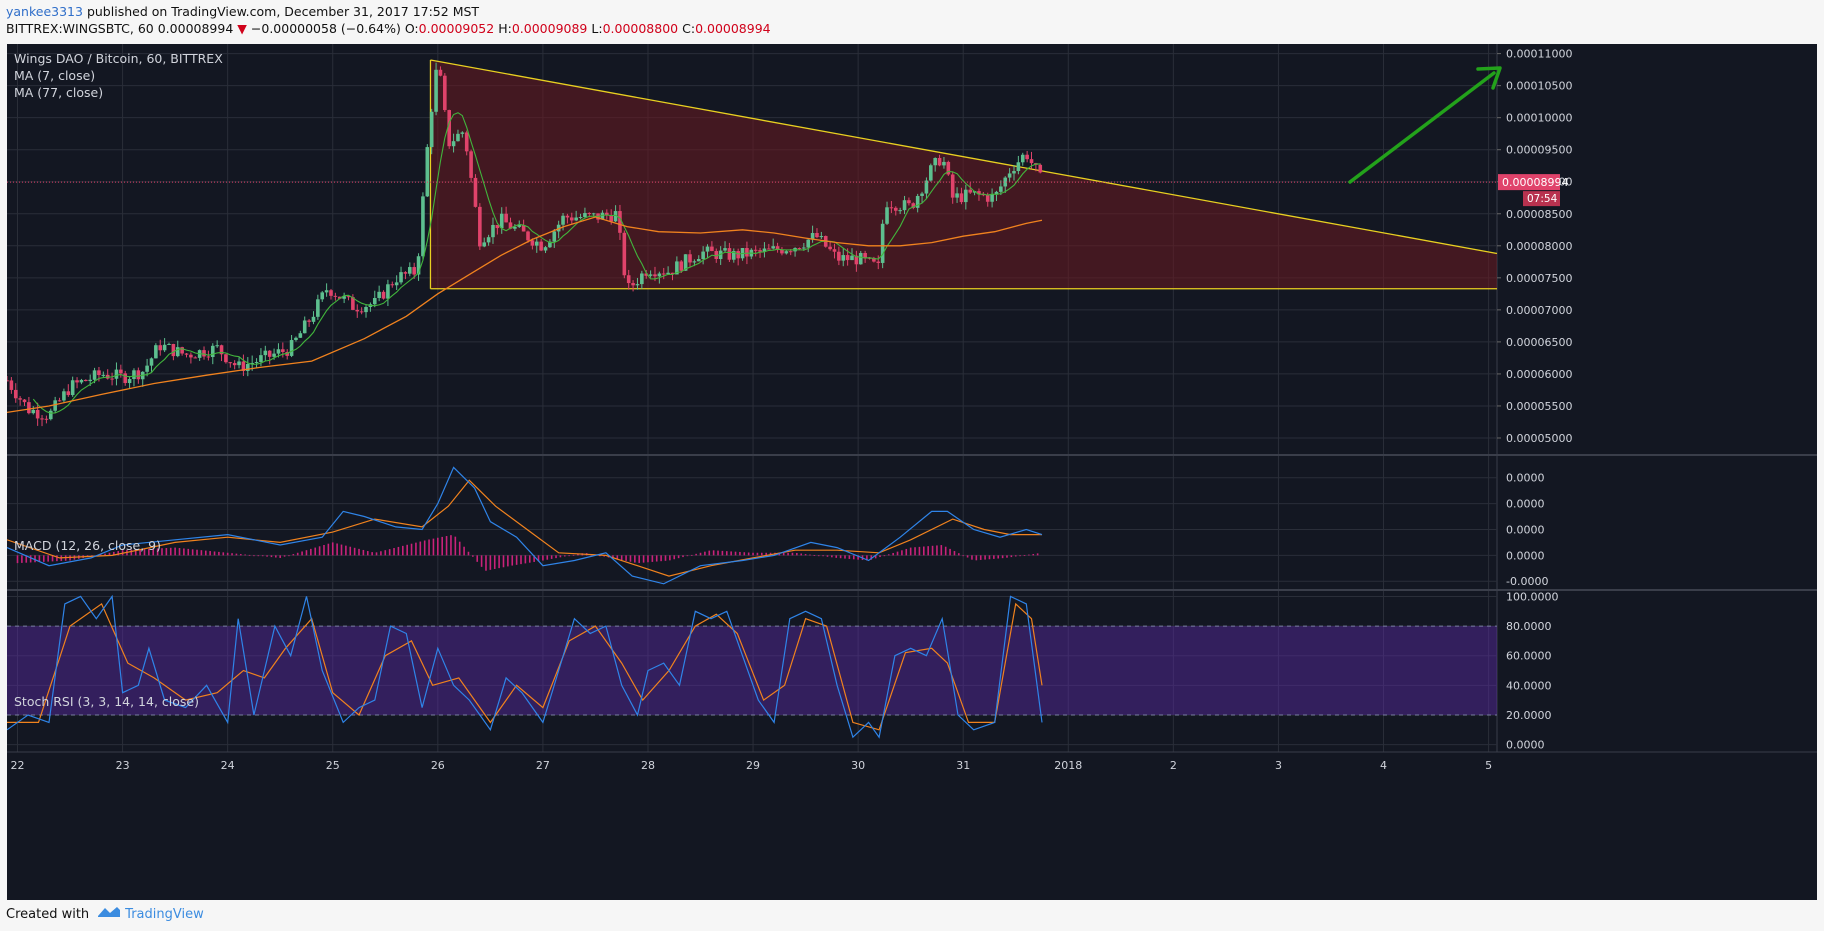 The height and width of the screenshot is (931, 1824). What do you see at coordinates (1068, 765) in the screenshot?
I see `x-tick-label: 2018` at bounding box center [1068, 765].